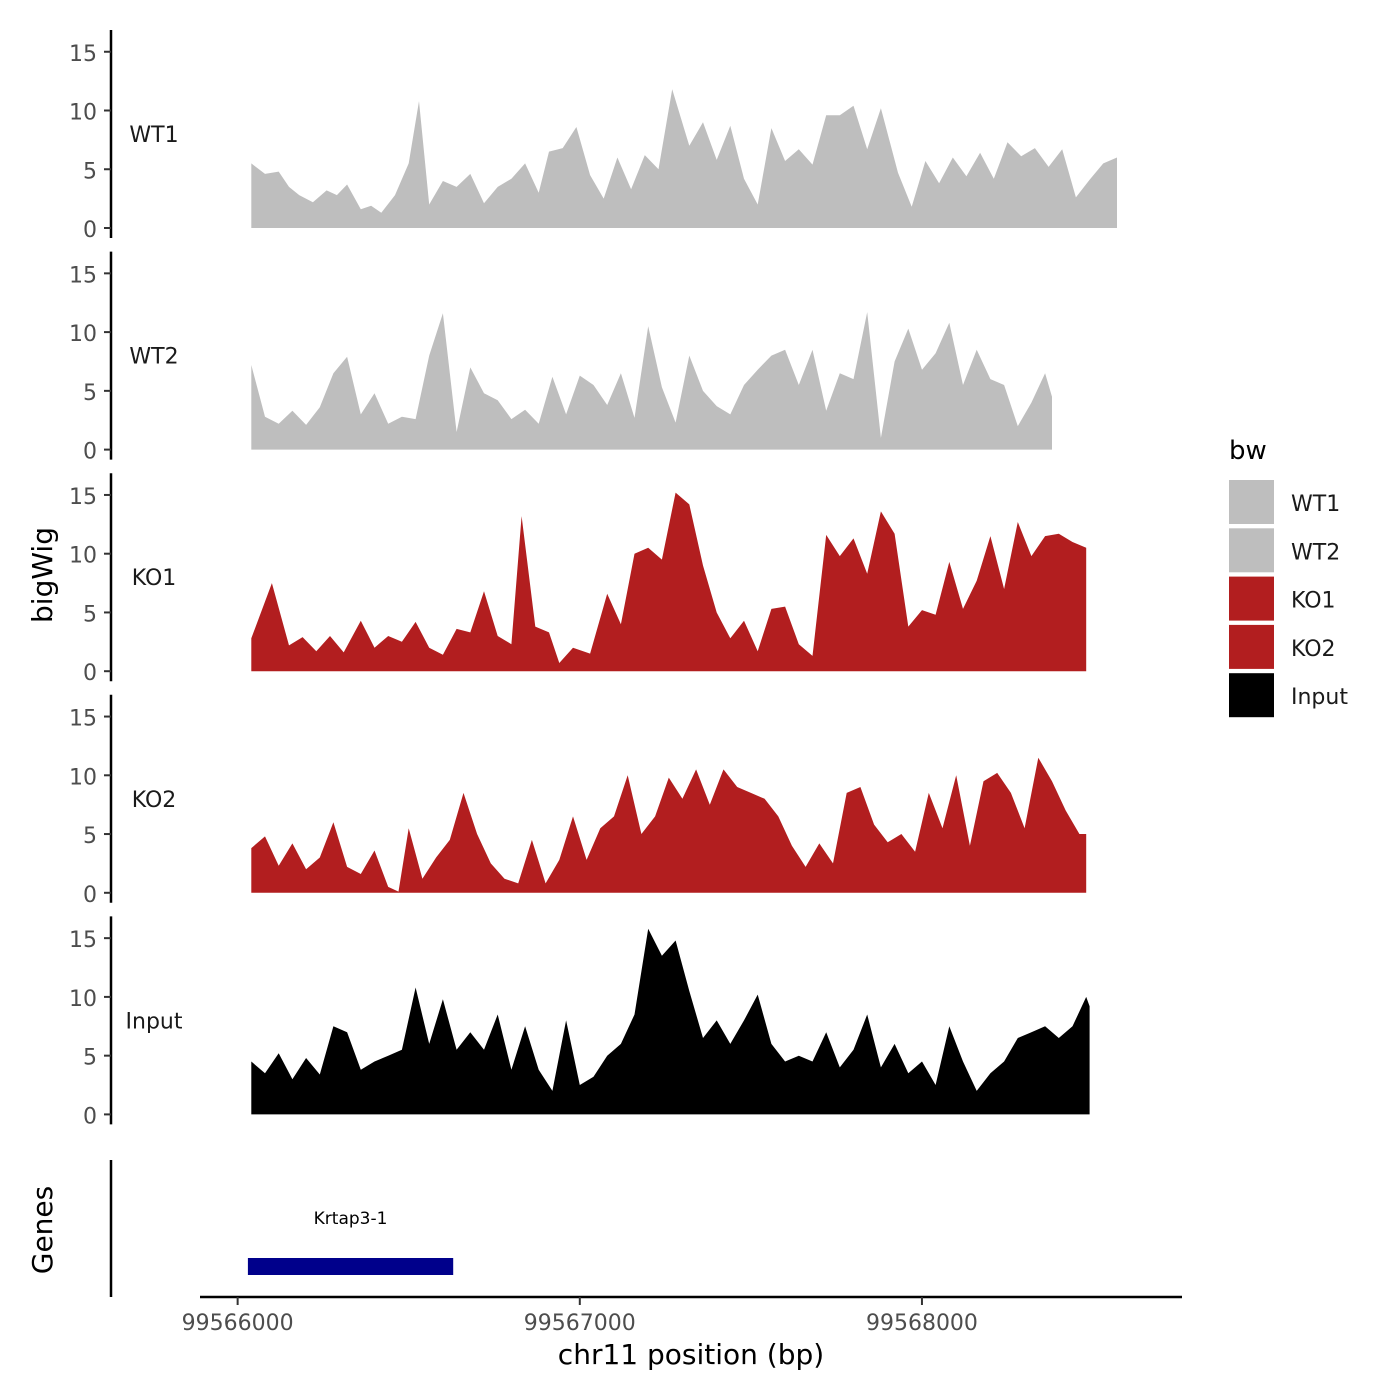  Describe the element at coordinates (691, 1354) in the screenshot. I see `x-axis-title: chr11 position (bp)` at that location.